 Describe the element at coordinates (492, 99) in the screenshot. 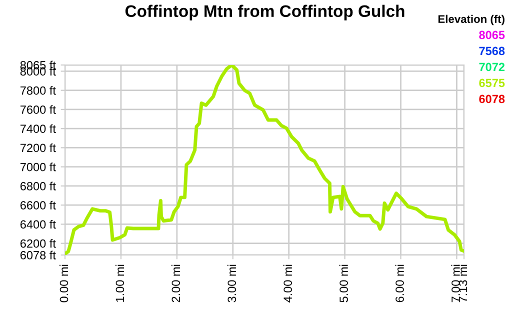

I see `text: 6078` at that location.